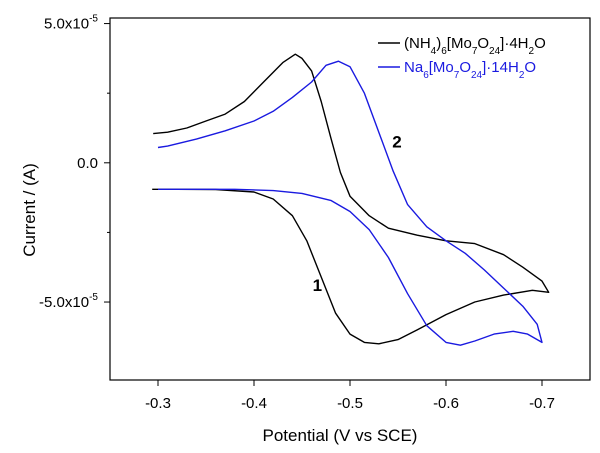 The width and height of the screenshot is (600, 453). I want to click on y-tick-label-base: 0.0, so click(87, 163).